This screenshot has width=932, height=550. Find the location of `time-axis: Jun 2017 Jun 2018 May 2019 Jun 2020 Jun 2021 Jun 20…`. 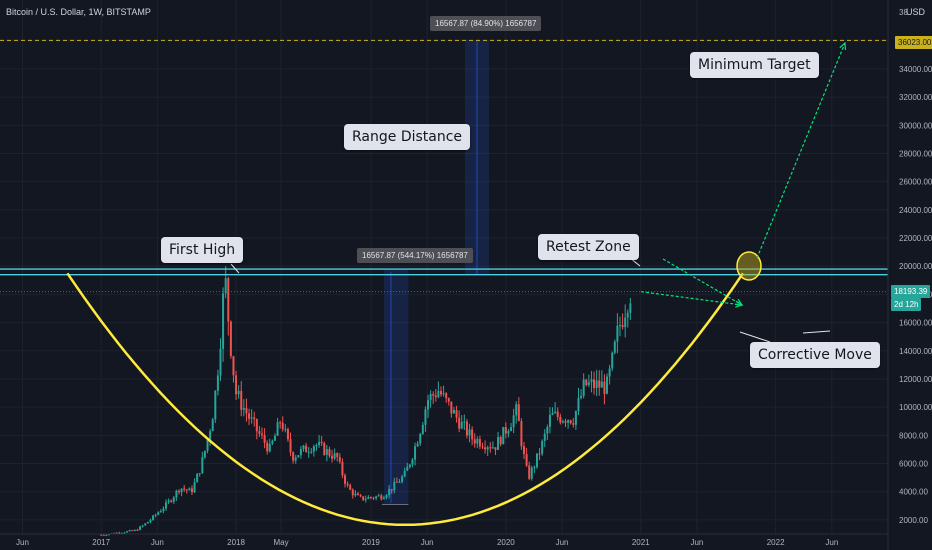

time-axis: Jun 2017 Jun 2018 May 2019 Jun 2020 Jun 2021 Jun 20… is located at coordinates (444, 540).